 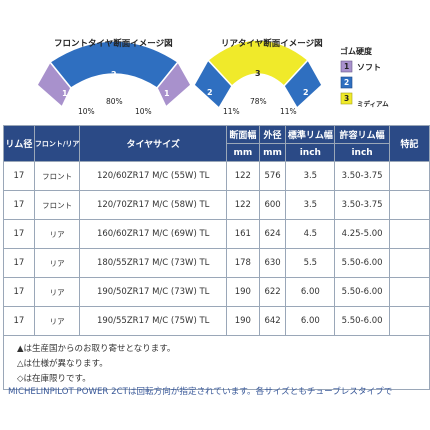 What do you see at coordinates (310, 234) in the screenshot?
I see `cell-std-rim: 4.5` at bounding box center [310, 234].